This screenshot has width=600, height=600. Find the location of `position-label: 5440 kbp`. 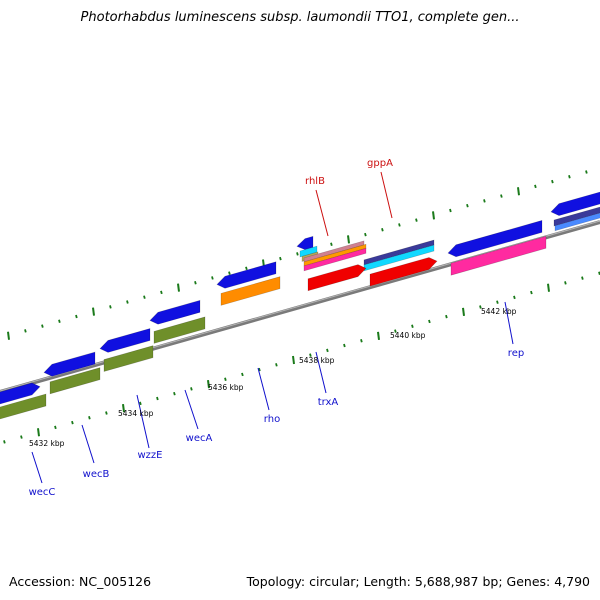

position-label: 5440 kbp is located at coordinates (408, 335).